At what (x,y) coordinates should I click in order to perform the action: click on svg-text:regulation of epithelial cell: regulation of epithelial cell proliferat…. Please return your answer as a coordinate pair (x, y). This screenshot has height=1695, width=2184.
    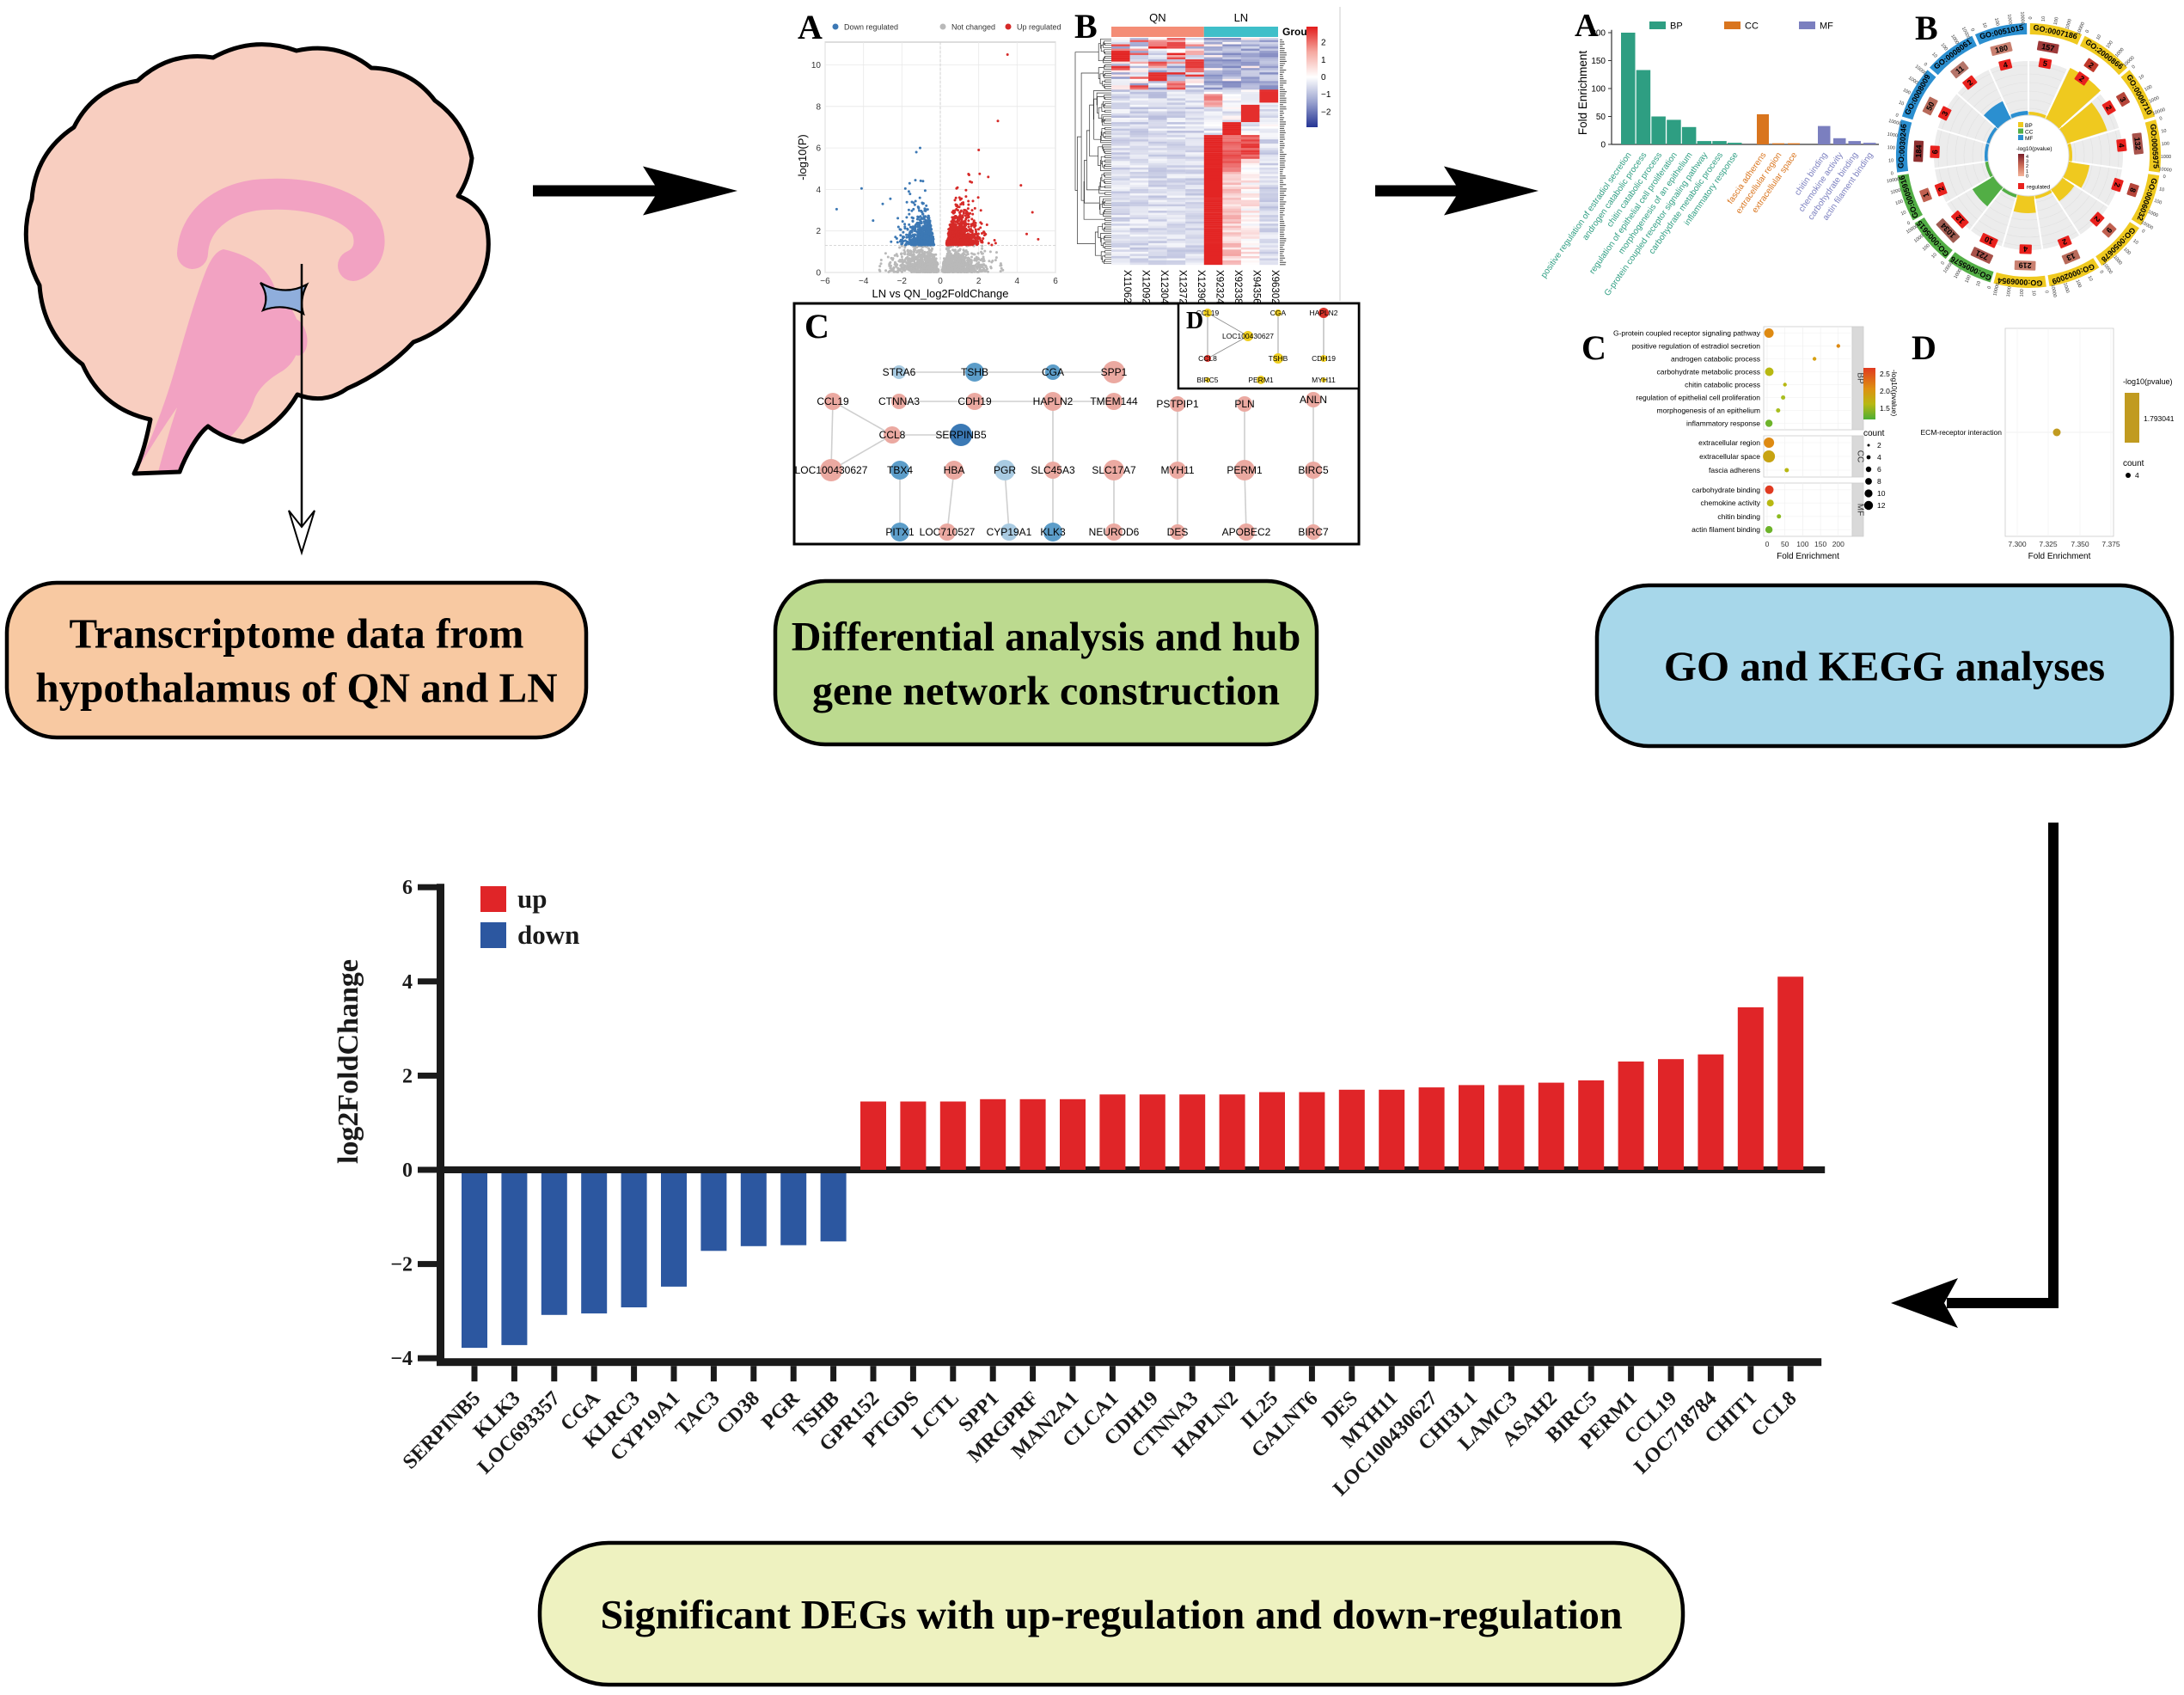
    Looking at the image, I should click on (1698, 398).